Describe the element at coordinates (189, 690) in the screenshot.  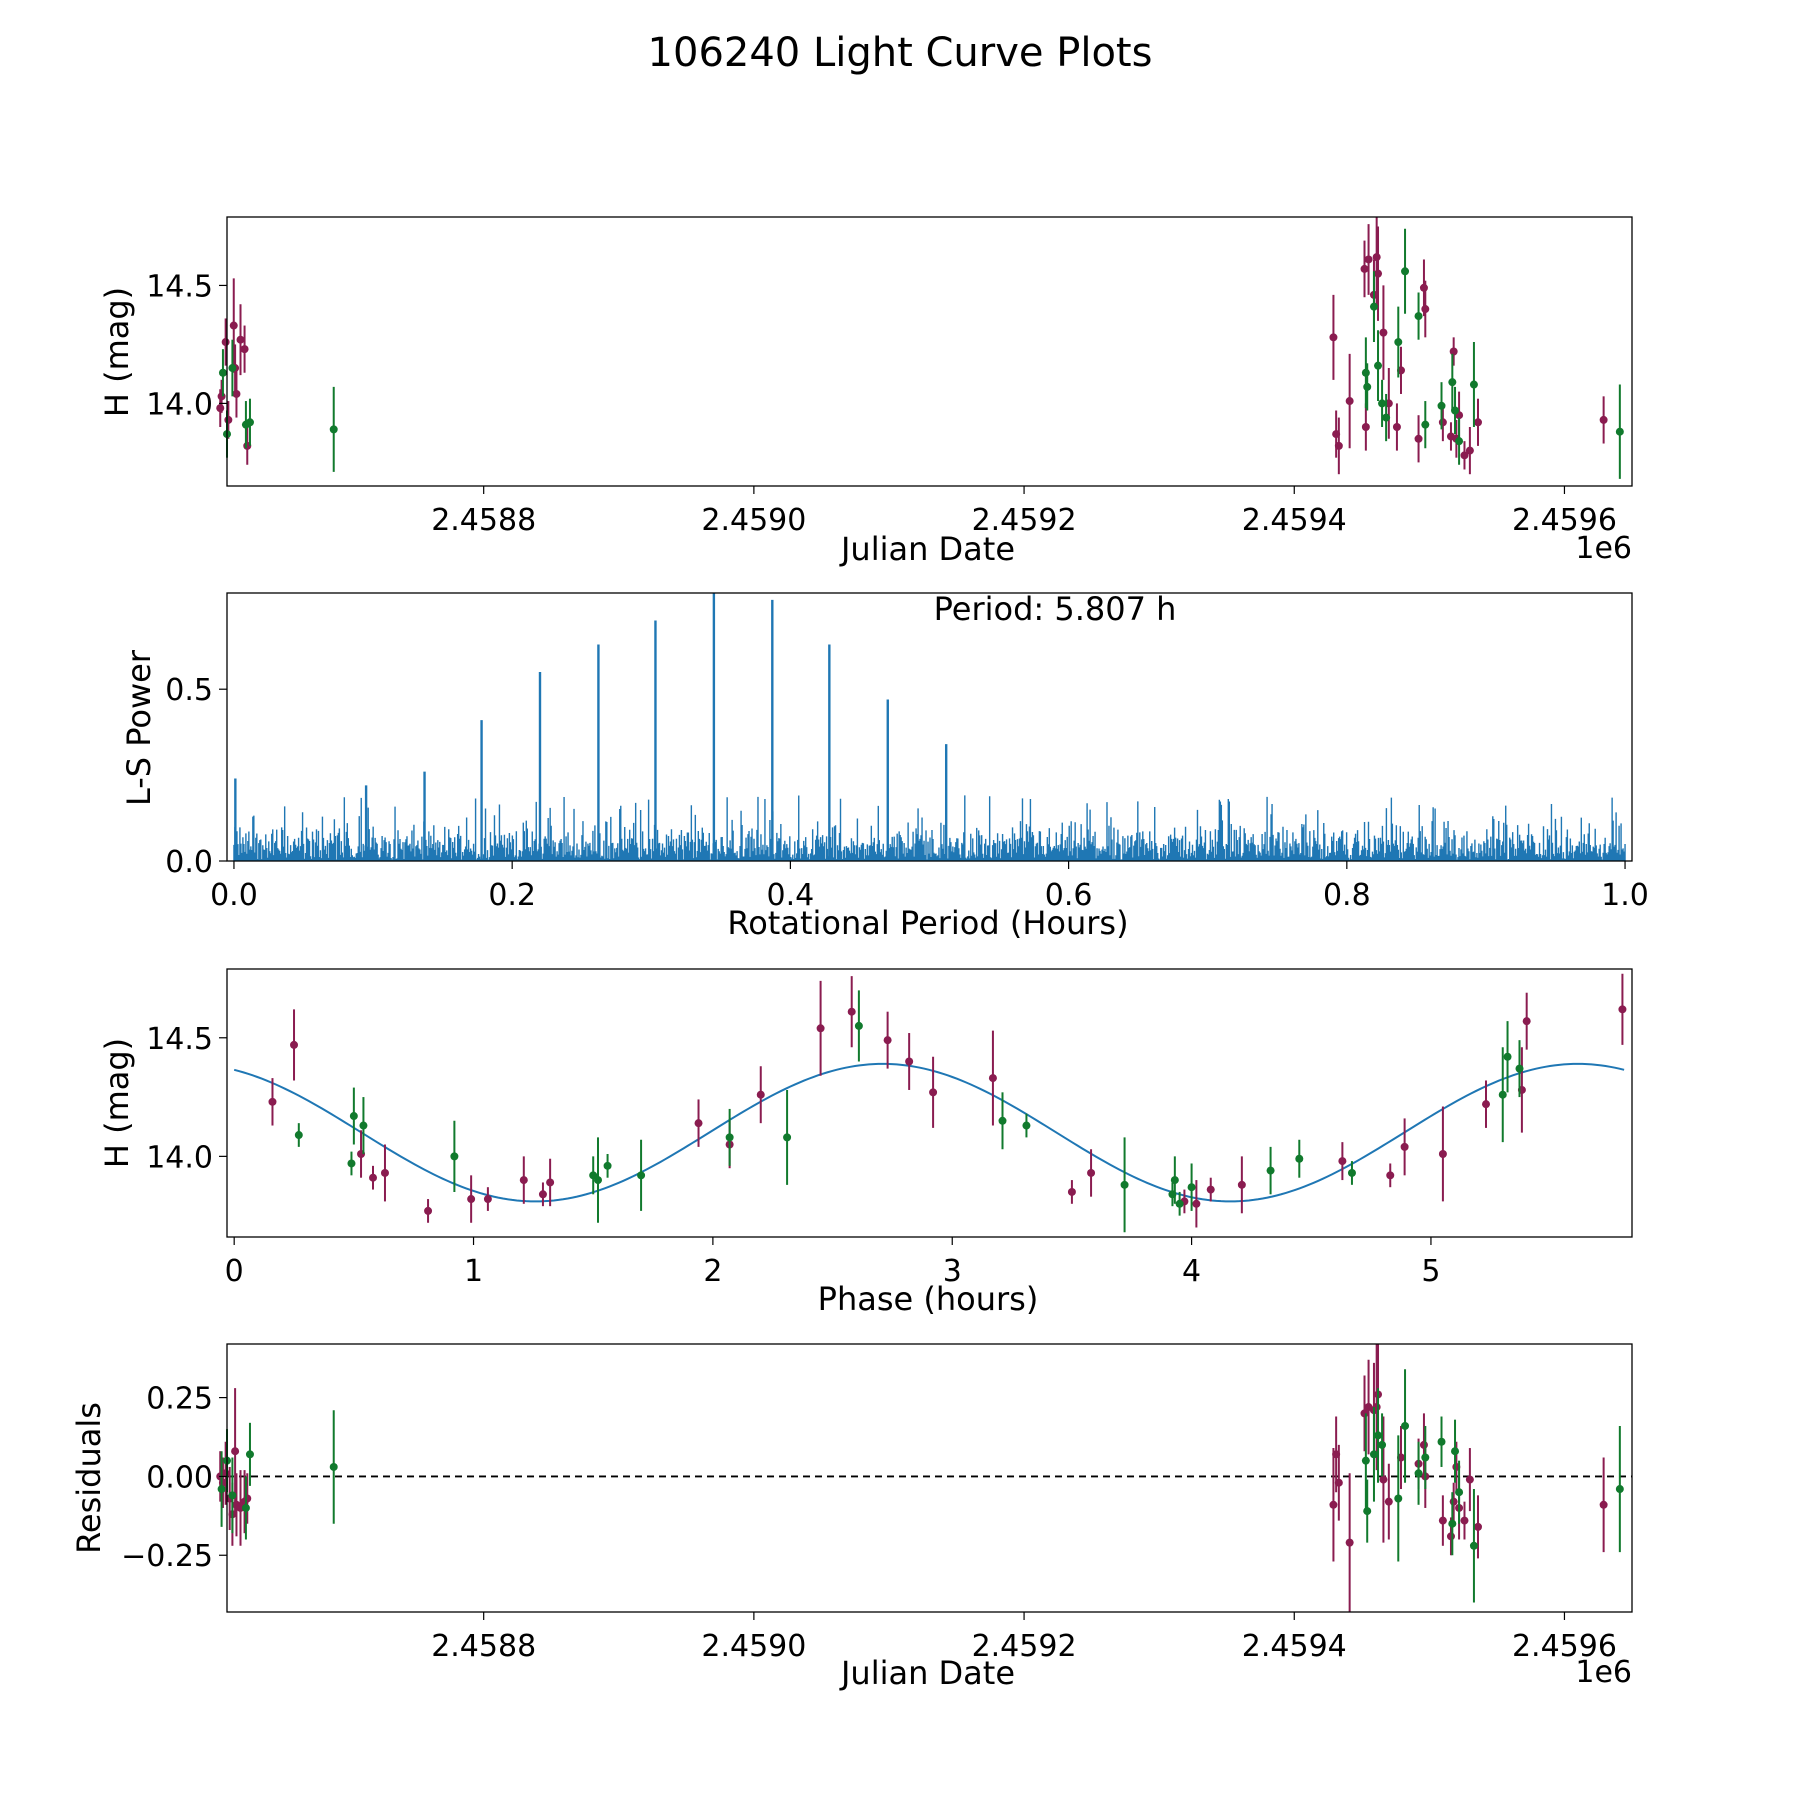
I see `y-tick-label: 0.5` at that location.